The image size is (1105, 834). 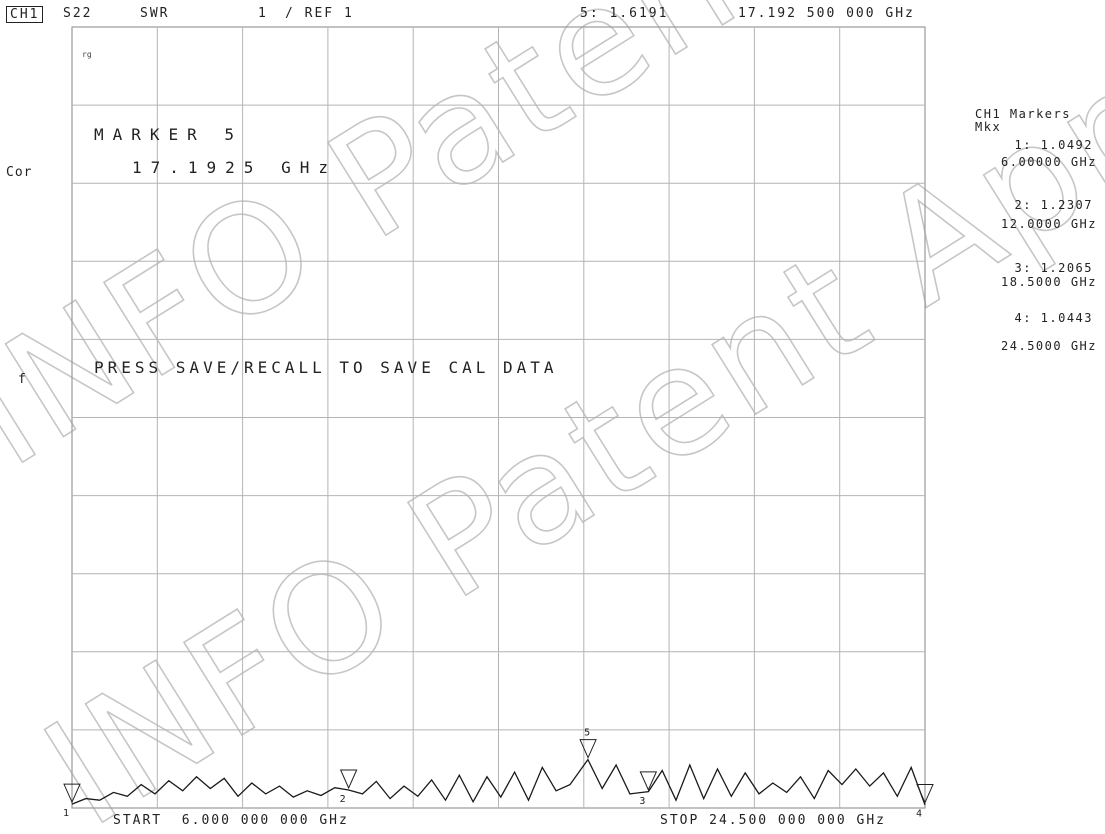 I want to click on stop-frequency: STOP 24.500 000 000 GHz, so click(x=773, y=820).